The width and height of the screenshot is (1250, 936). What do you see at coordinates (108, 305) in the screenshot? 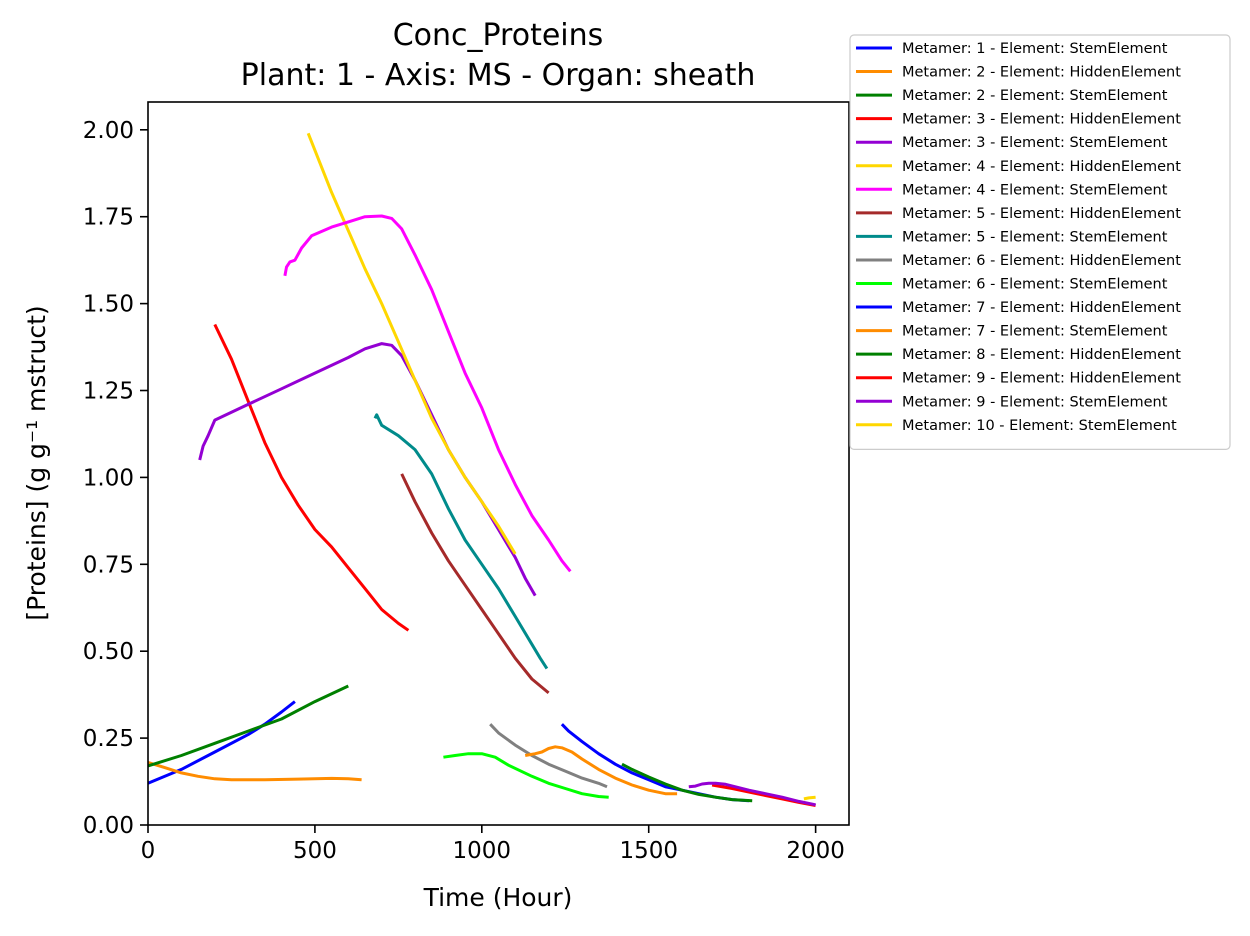
I see `y-tick-label: 1.50` at bounding box center [108, 305].